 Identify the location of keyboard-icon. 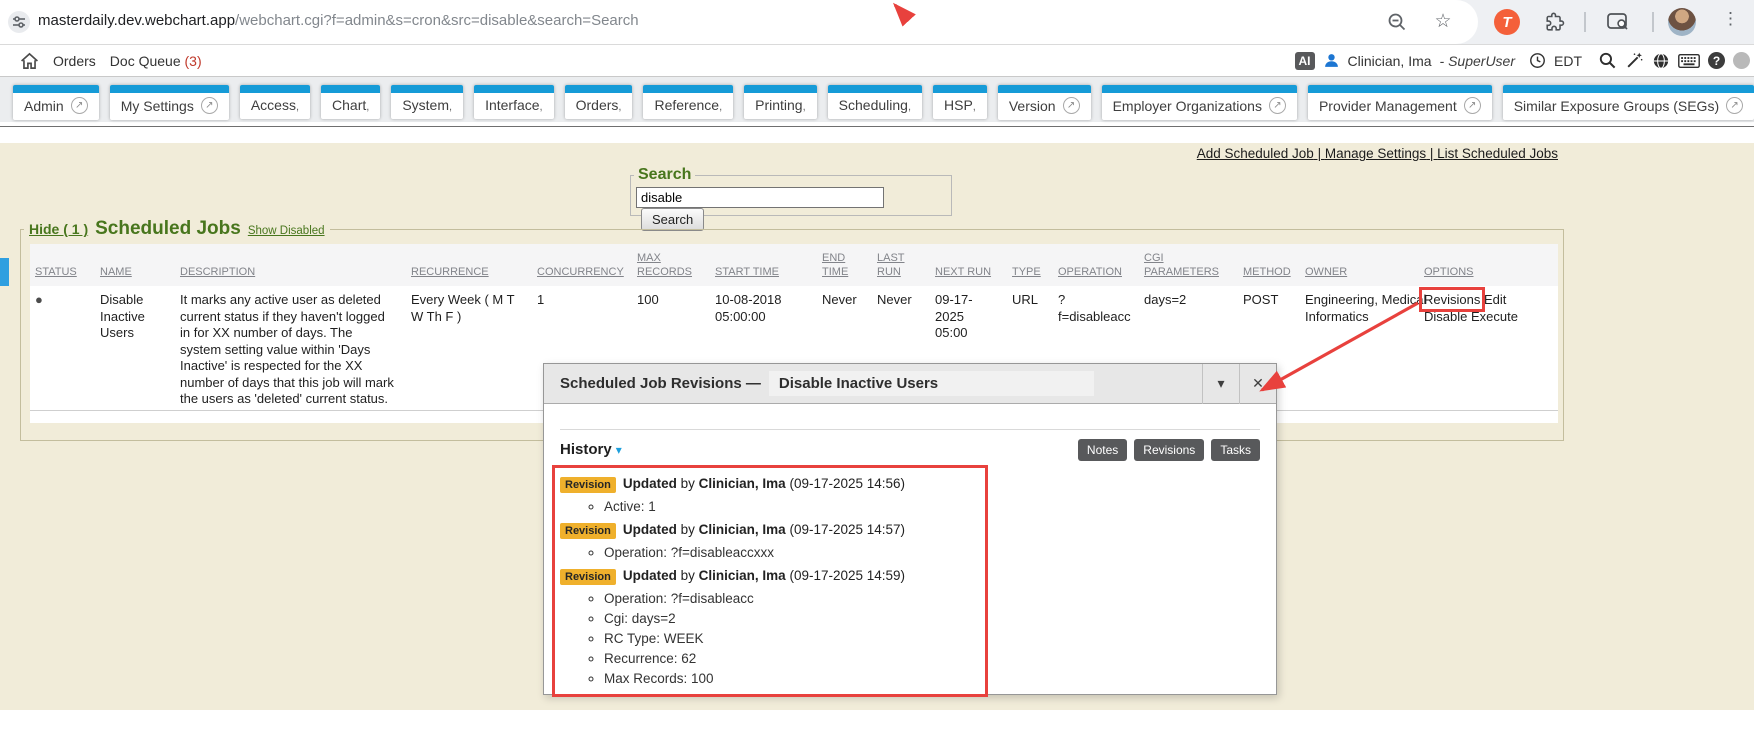
(1689, 61).